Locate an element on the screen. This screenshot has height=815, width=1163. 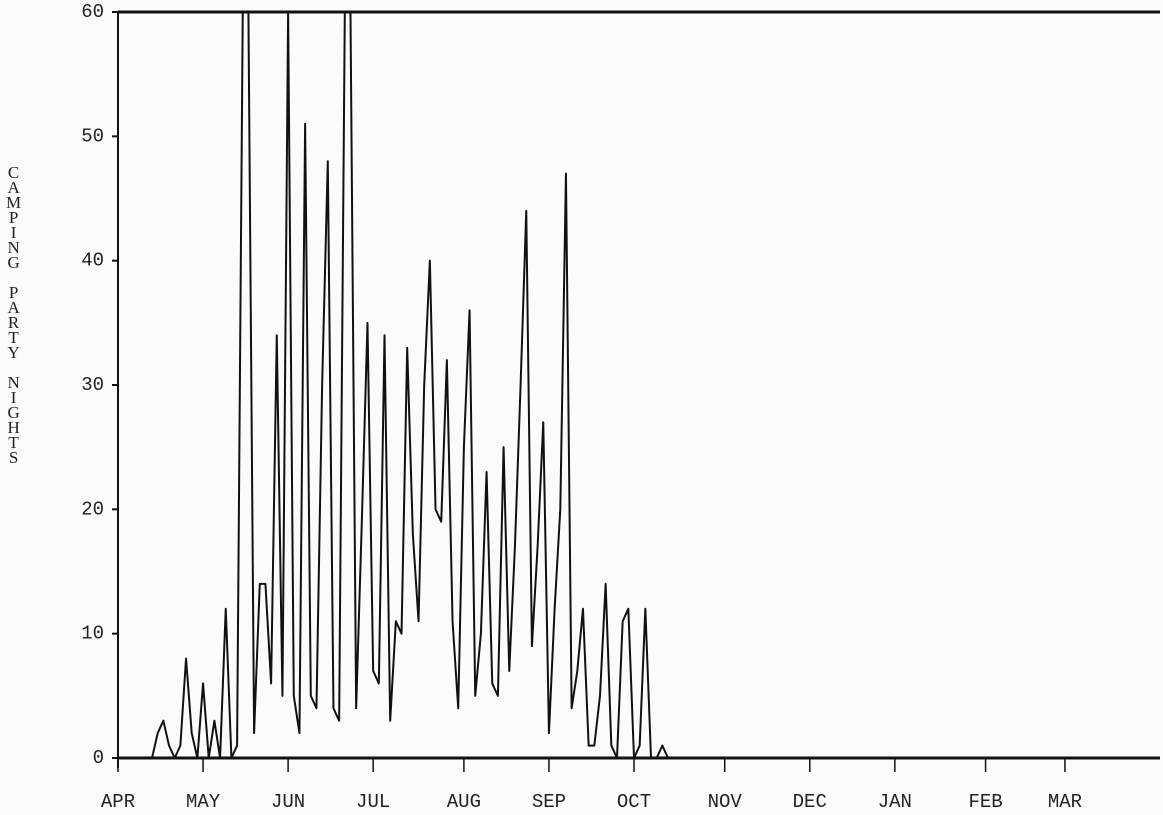
x-tick-label: MAY is located at coordinates (203, 802).